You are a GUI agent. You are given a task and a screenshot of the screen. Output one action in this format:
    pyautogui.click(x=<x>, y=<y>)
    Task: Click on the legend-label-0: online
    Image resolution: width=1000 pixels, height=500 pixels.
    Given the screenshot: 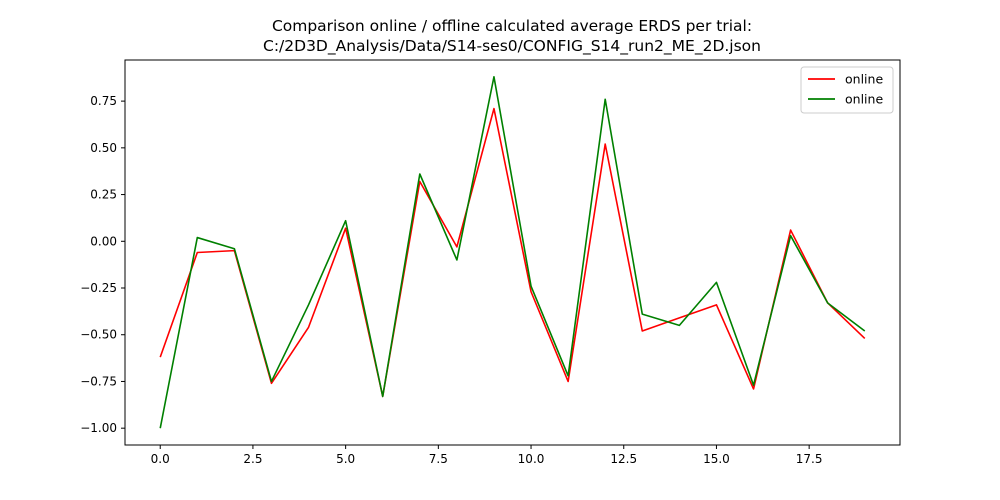 What is the action you would take?
    pyautogui.click(x=864, y=79)
    